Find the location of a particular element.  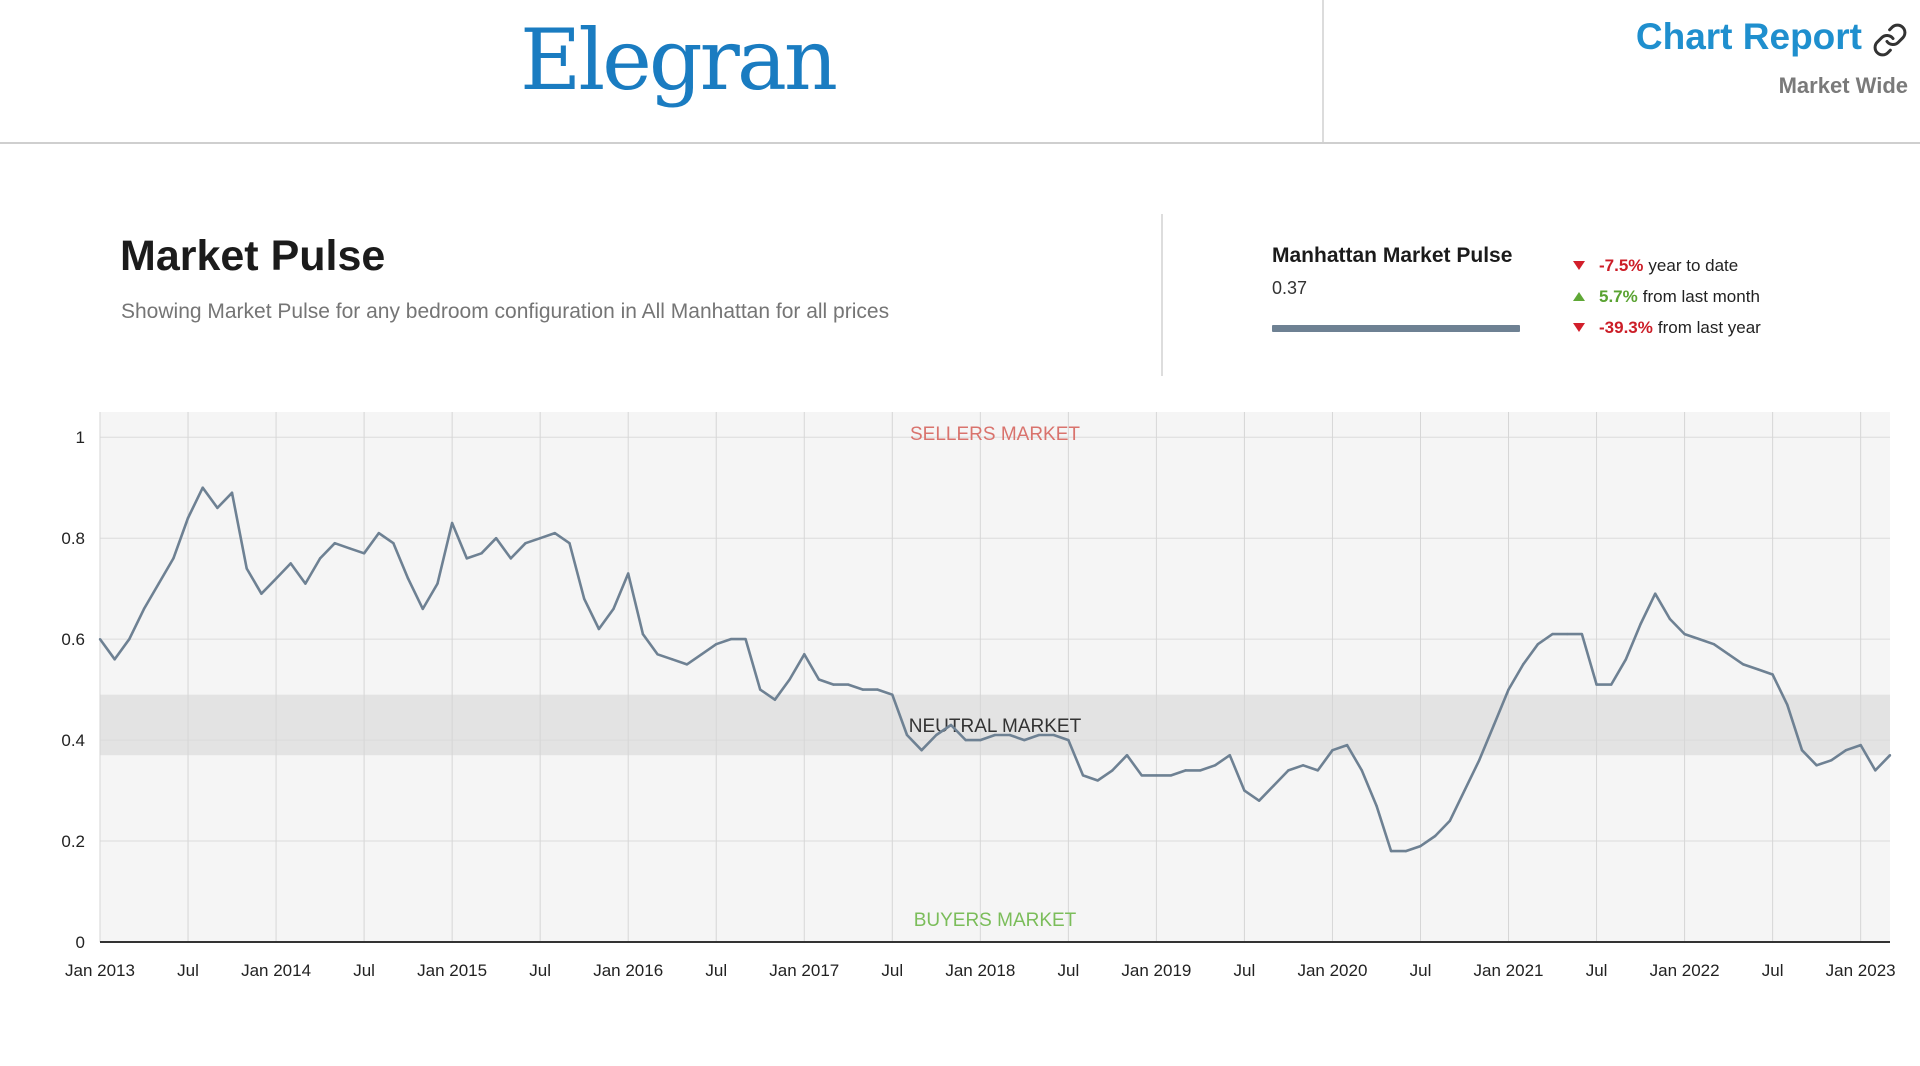

stat-label: from last year is located at coordinates (1709, 327).